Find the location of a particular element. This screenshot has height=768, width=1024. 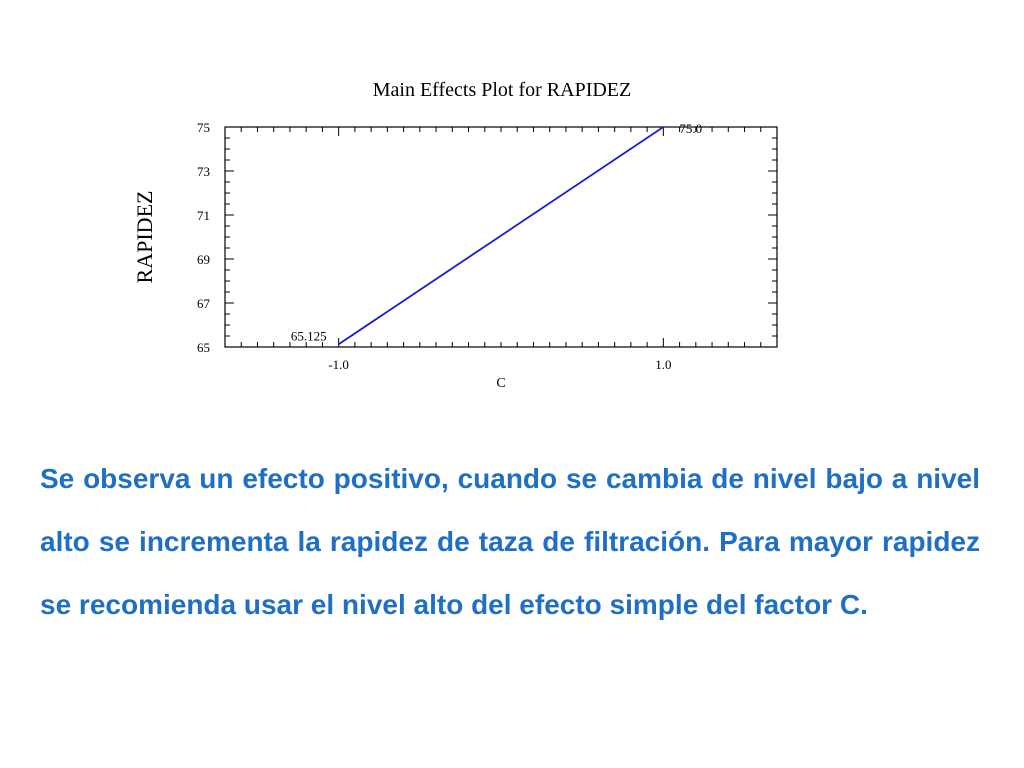

y-tick-label: 69 is located at coordinates (203, 259).